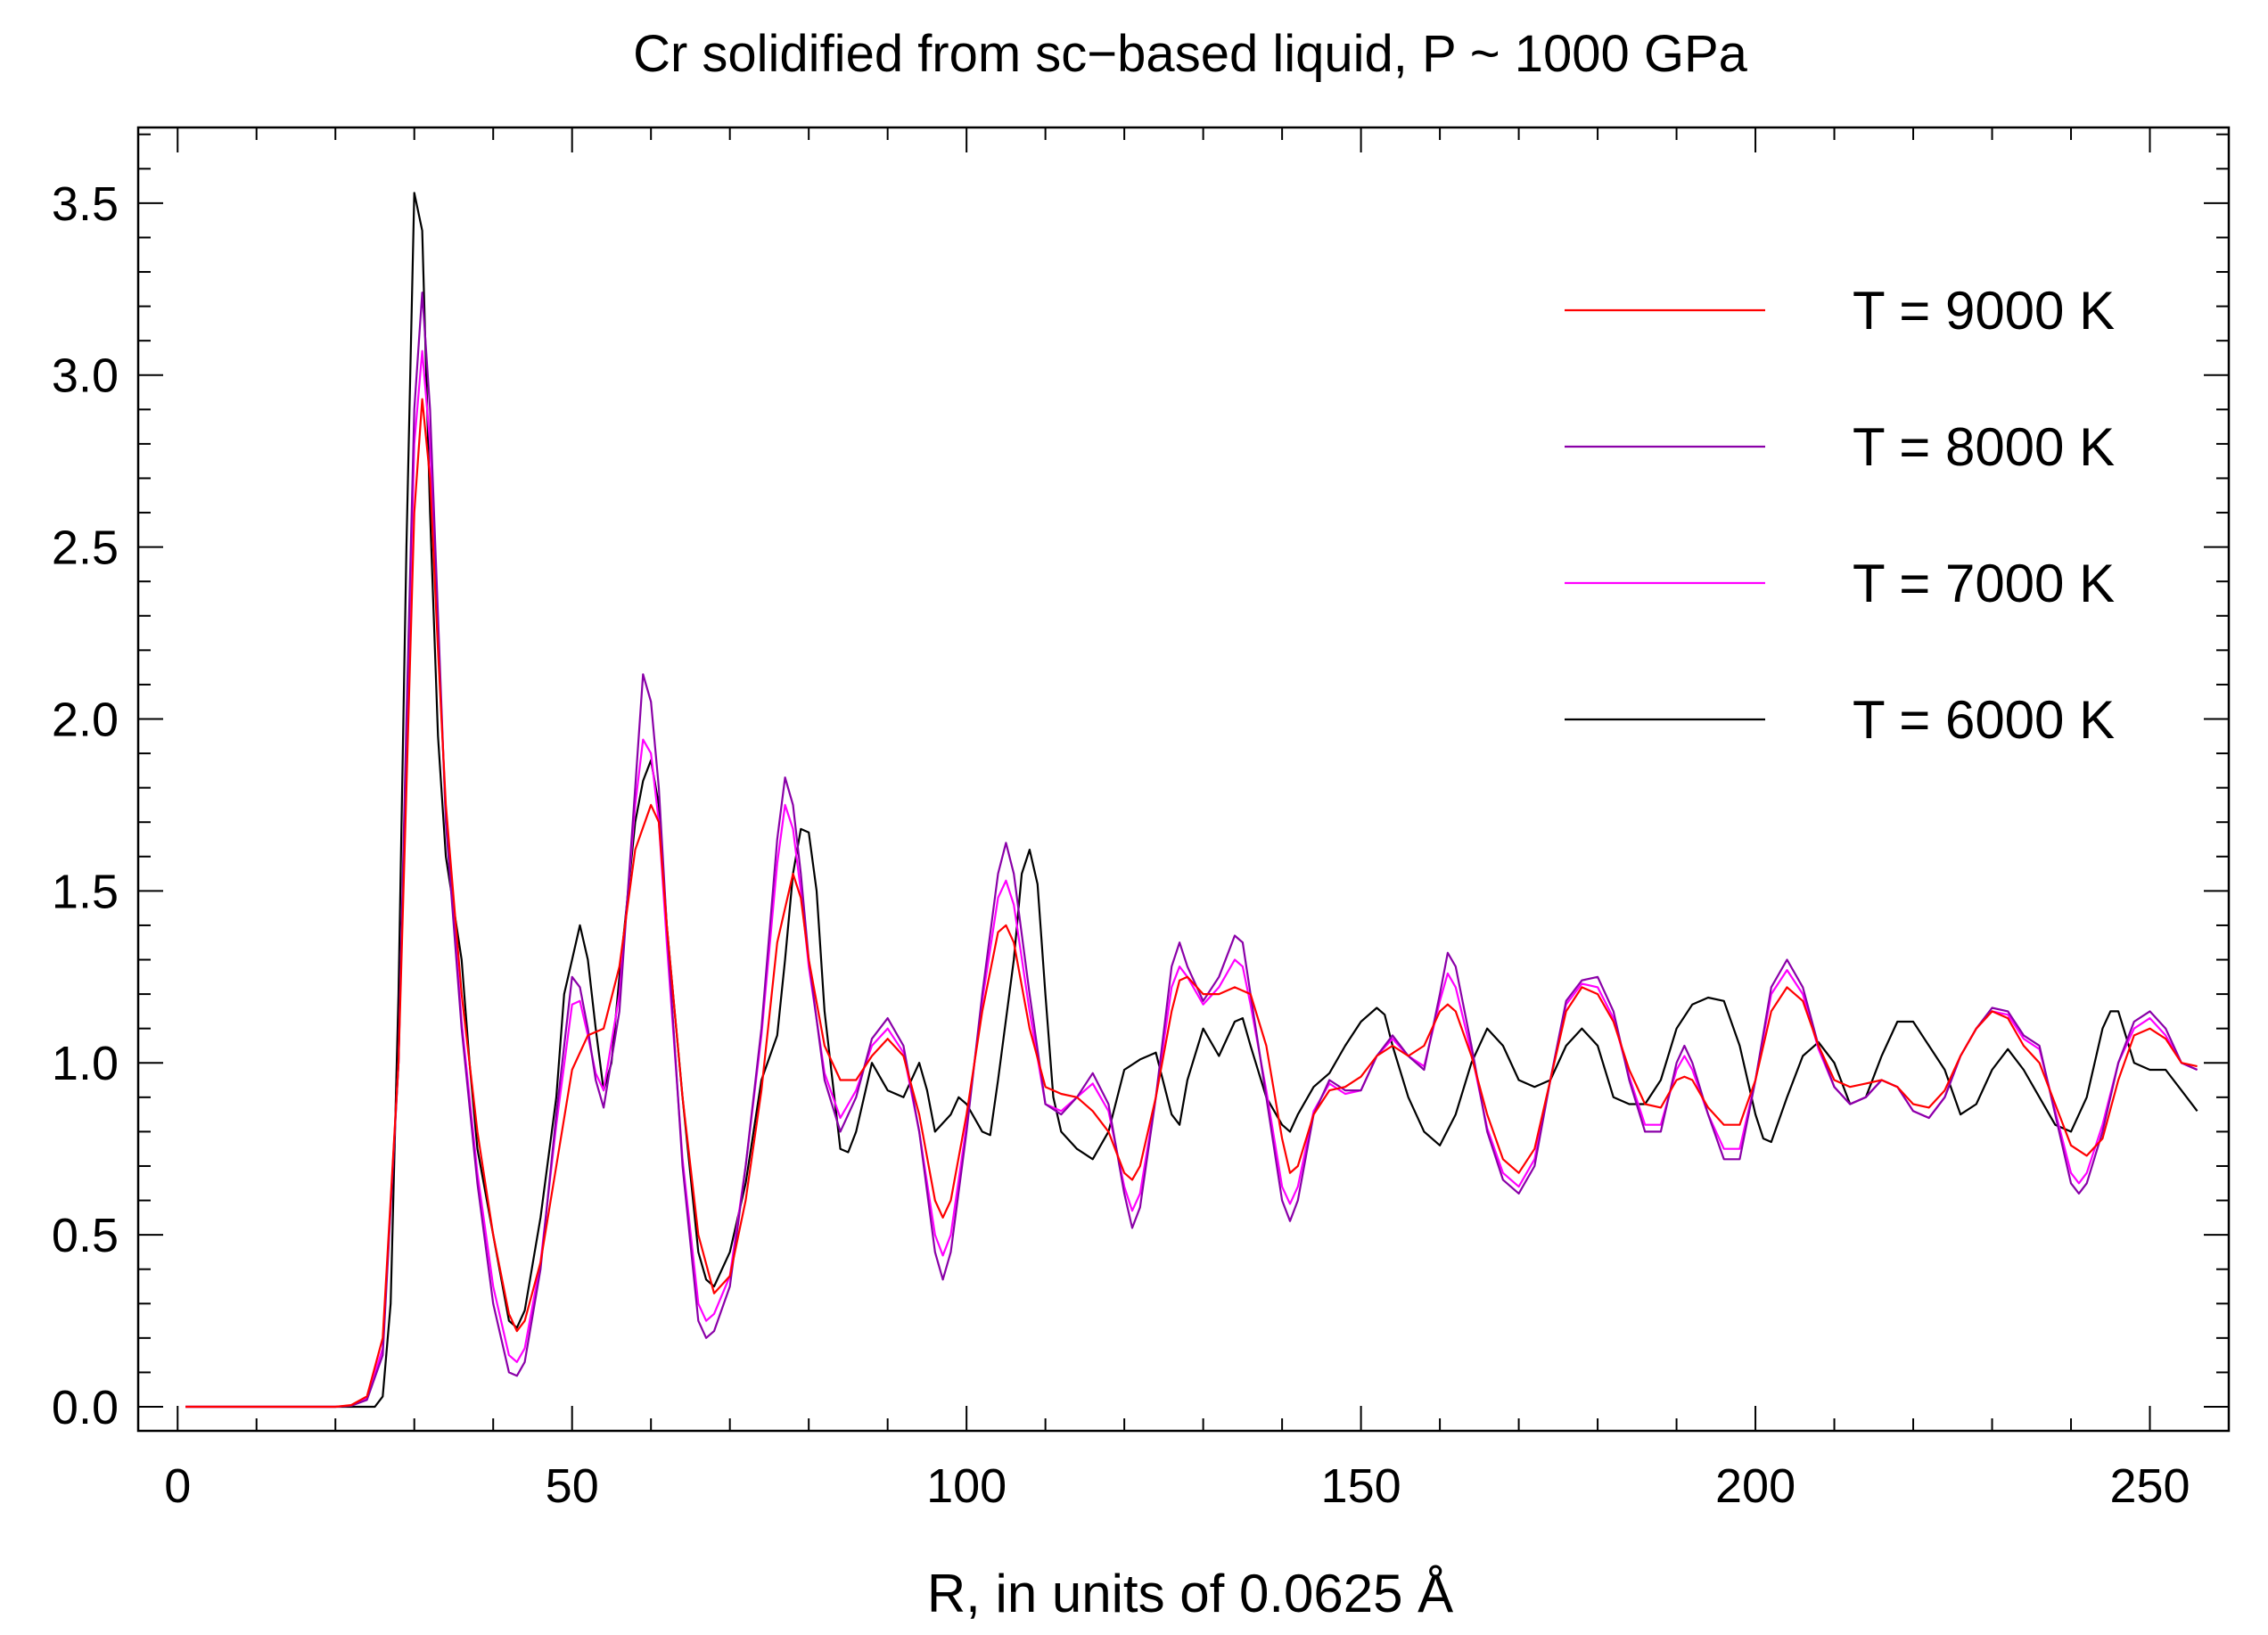 The image size is (2268, 1635). I want to click on legend: T = 9000 K T = 8000 K T = 7000 K T = 6000 K, so click(1840, 516).